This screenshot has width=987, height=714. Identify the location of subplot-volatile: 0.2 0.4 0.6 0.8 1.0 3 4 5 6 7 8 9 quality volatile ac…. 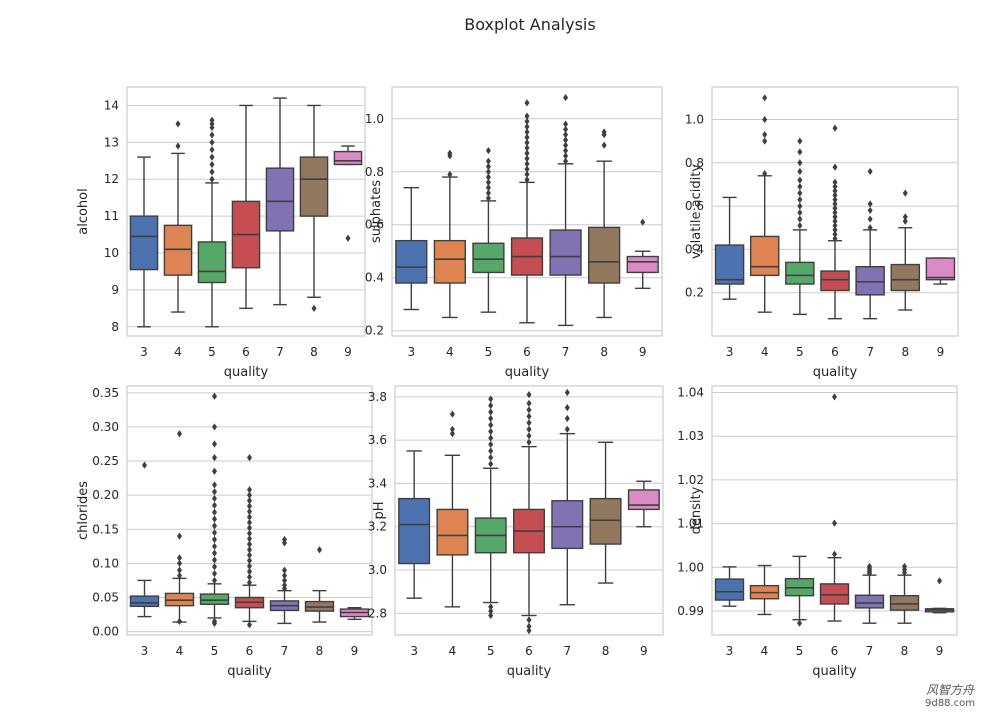
(822, 233).